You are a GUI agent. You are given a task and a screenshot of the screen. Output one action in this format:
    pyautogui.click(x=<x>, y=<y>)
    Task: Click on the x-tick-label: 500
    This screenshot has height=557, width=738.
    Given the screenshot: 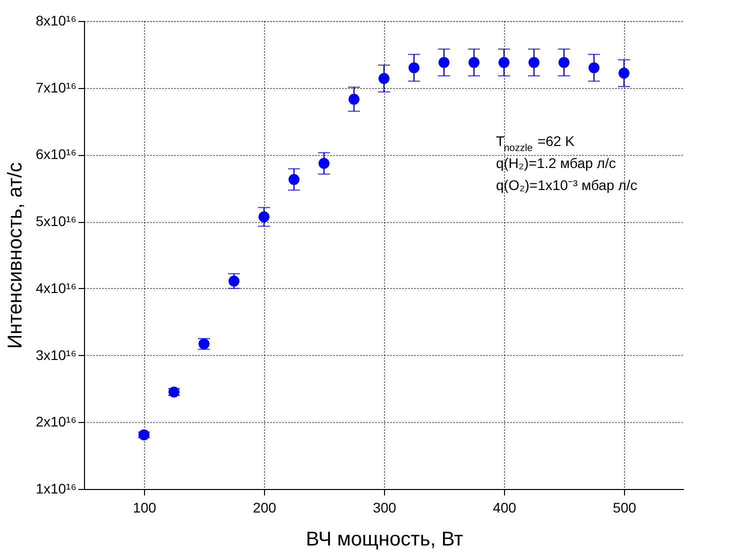 What is the action you would take?
    pyautogui.click(x=624, y=508)
    